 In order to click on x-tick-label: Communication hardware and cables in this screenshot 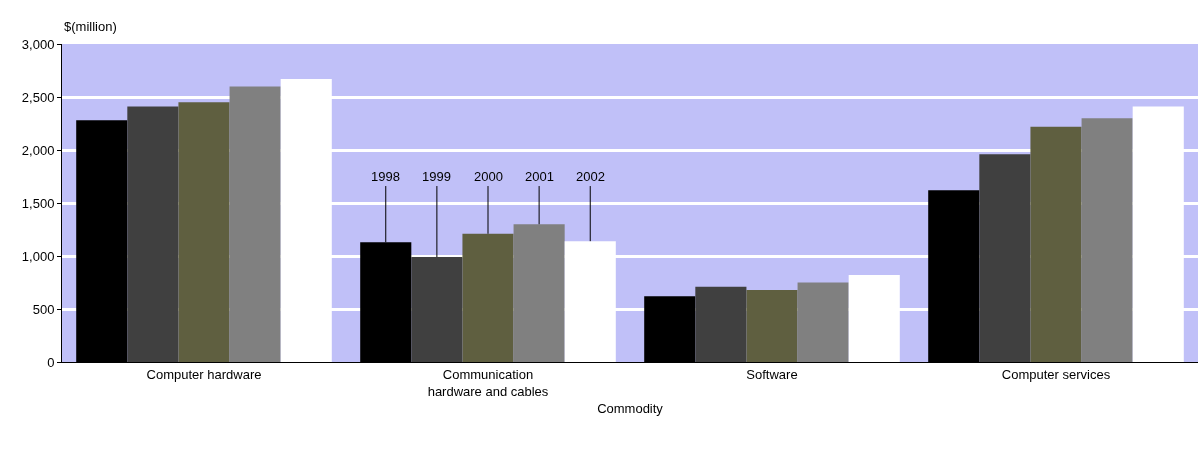, I will do `click(488, 382)`.